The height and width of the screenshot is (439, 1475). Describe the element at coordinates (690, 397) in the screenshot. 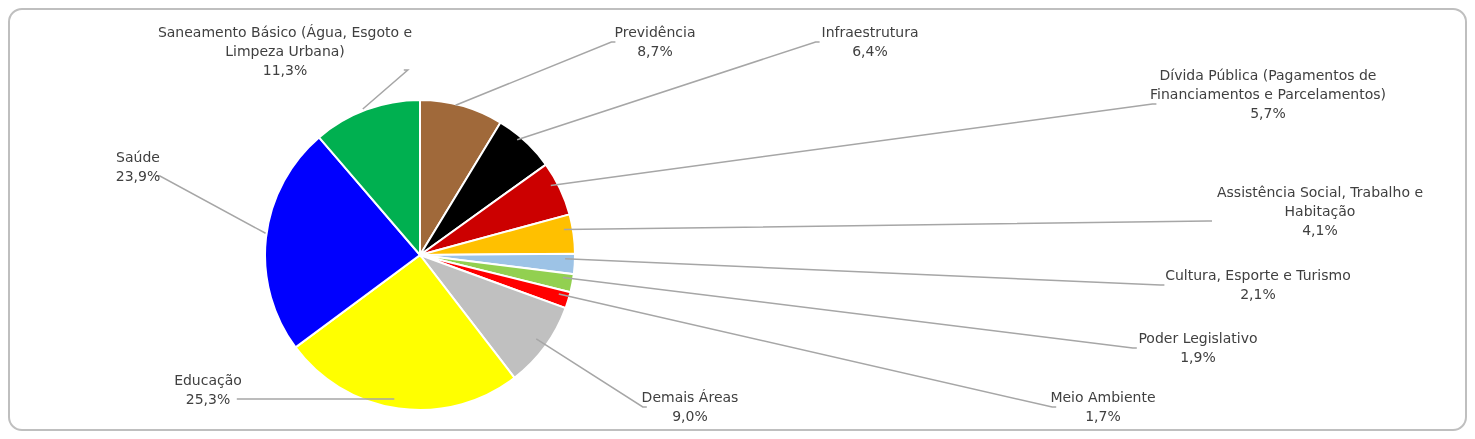

I see `slice-label: Demais Áreas` at that location.